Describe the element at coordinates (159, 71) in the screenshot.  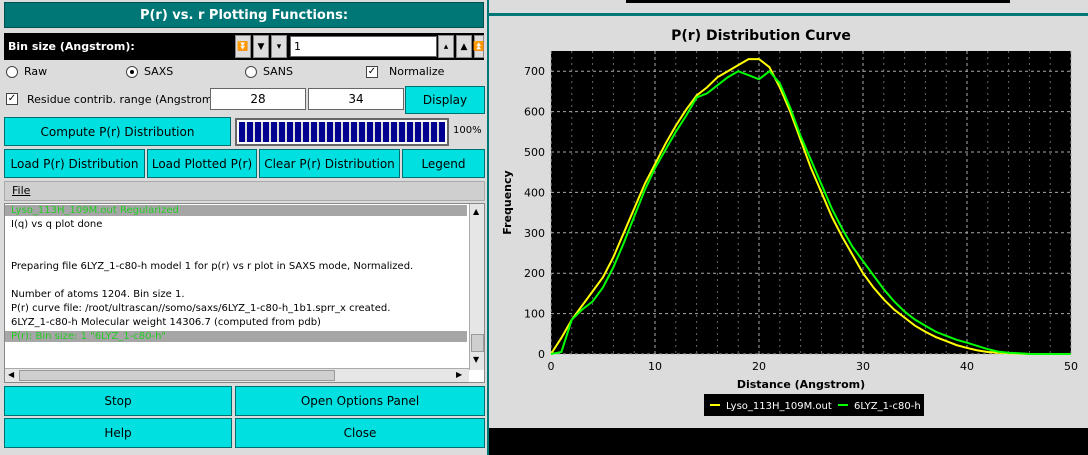
I see `saxs-label: SAXS` at that location.